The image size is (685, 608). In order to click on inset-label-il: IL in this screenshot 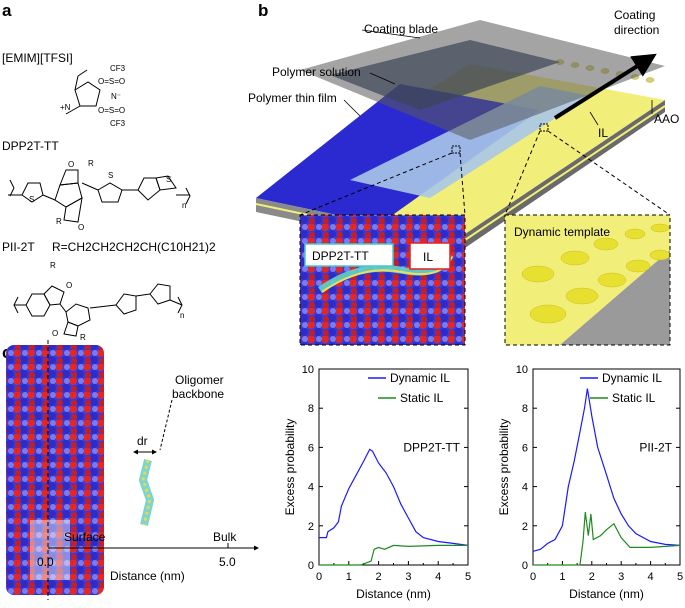, I will do `click(428, 257)`.